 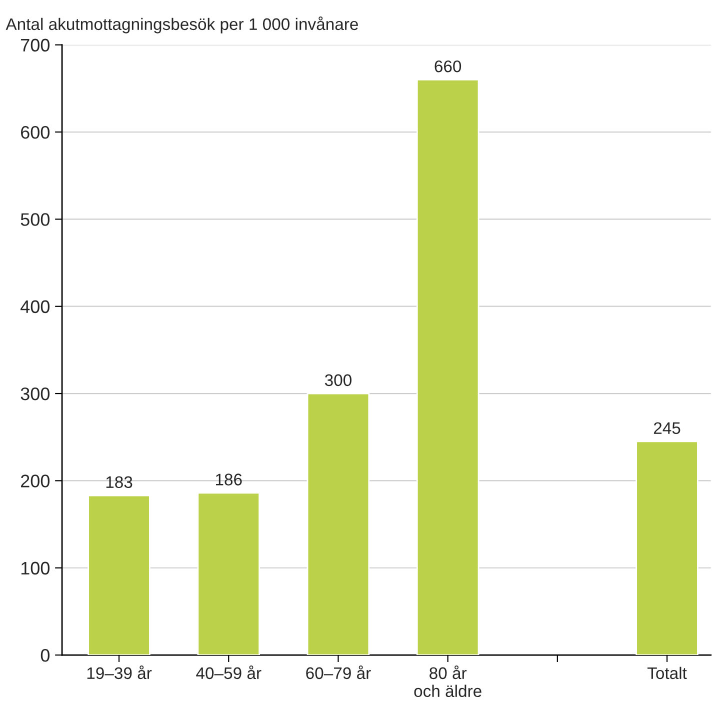 What do you see at coordinates (35, 307) in the screenshot?
I see `y-tick-label: 400` at bounding box center [35, 307].